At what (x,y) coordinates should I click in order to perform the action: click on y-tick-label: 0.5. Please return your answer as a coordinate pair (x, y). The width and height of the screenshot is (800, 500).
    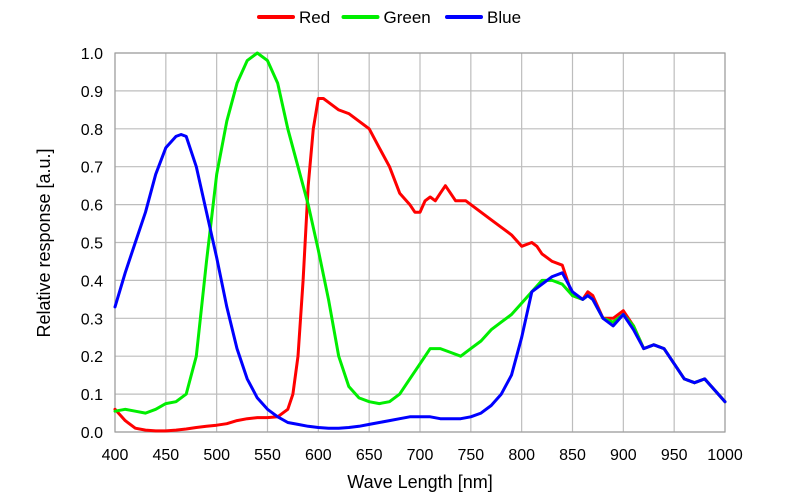
    Looking at the image, I should click on (92, 244).